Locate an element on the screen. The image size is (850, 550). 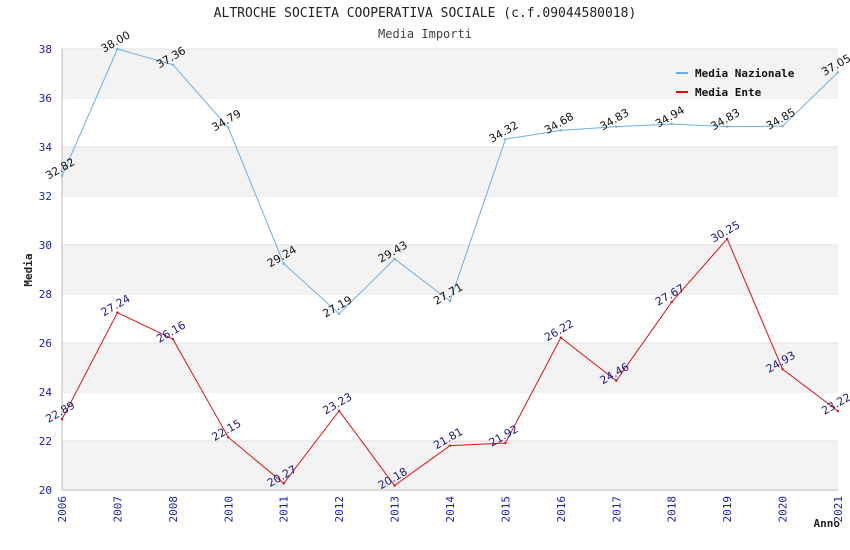
legend: Media Nazionale Media Ente is located at coordinates (735, 83).